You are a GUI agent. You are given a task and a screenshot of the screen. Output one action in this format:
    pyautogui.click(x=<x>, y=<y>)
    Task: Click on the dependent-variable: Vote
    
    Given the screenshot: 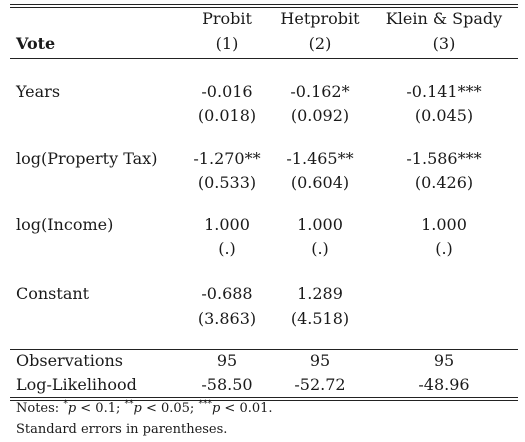 What is the action you would take?
    pyautogui.click(x=36, y=43)
    